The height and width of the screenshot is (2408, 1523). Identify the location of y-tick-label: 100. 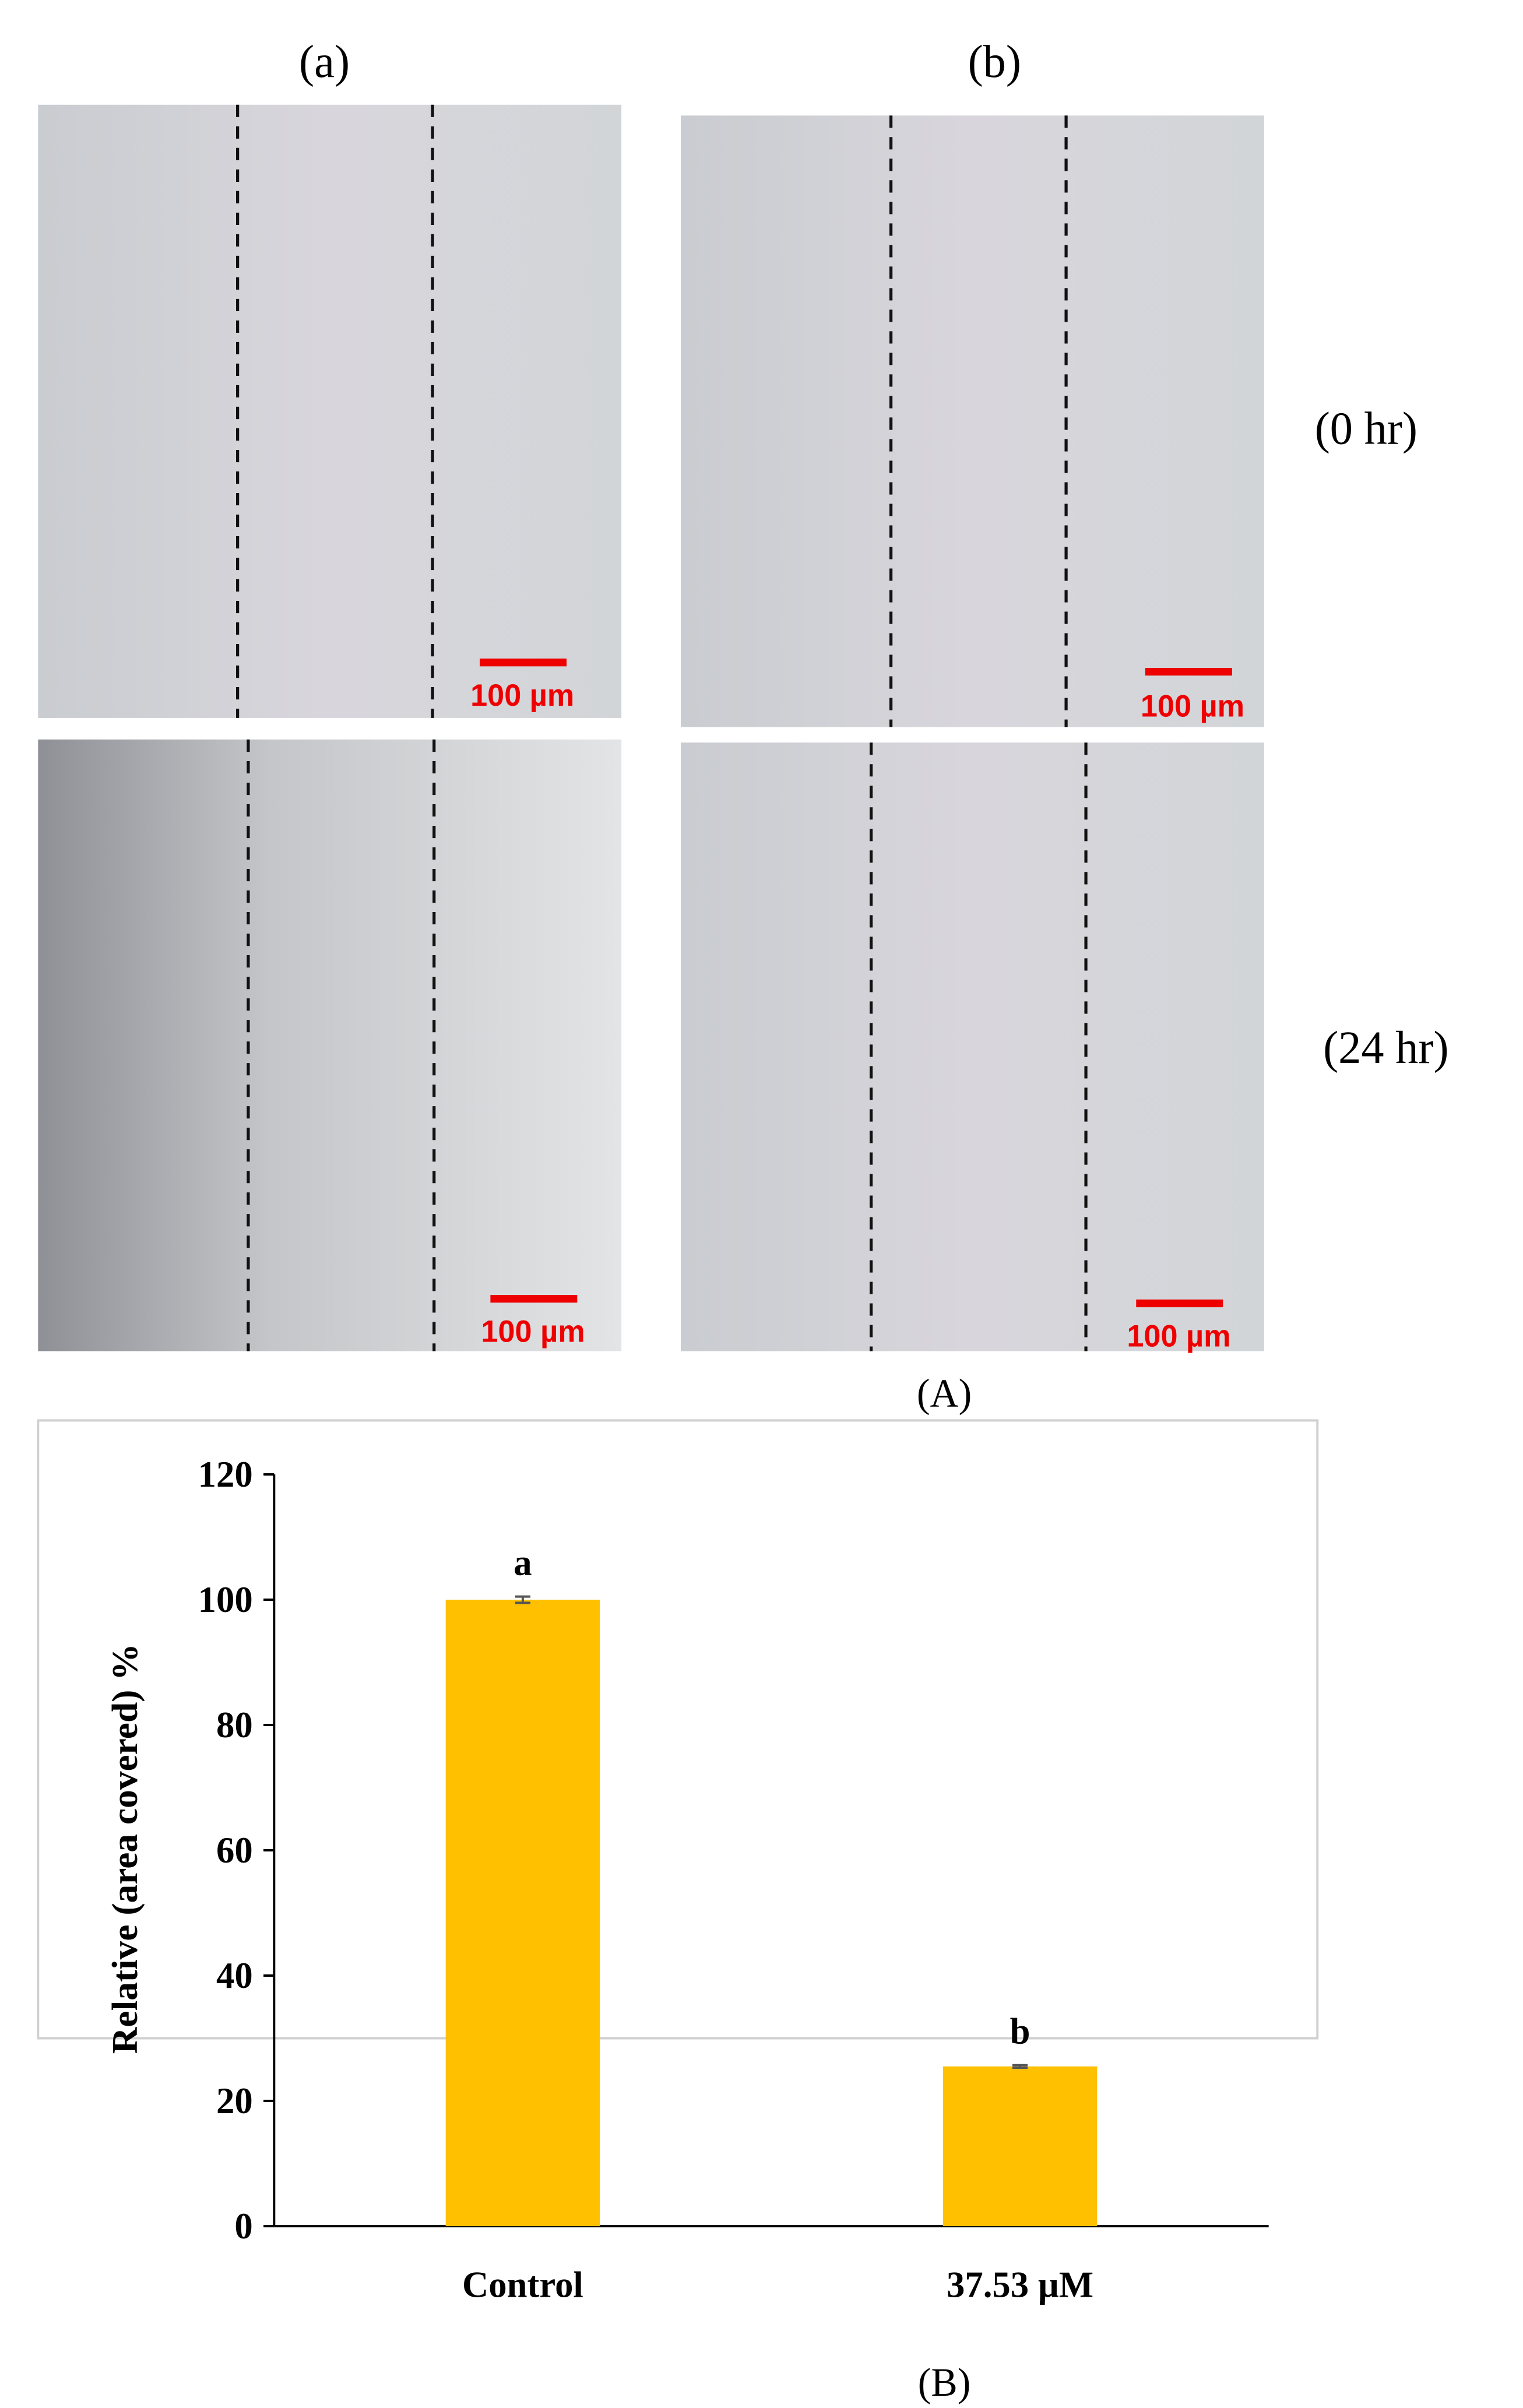
(225, 1599).